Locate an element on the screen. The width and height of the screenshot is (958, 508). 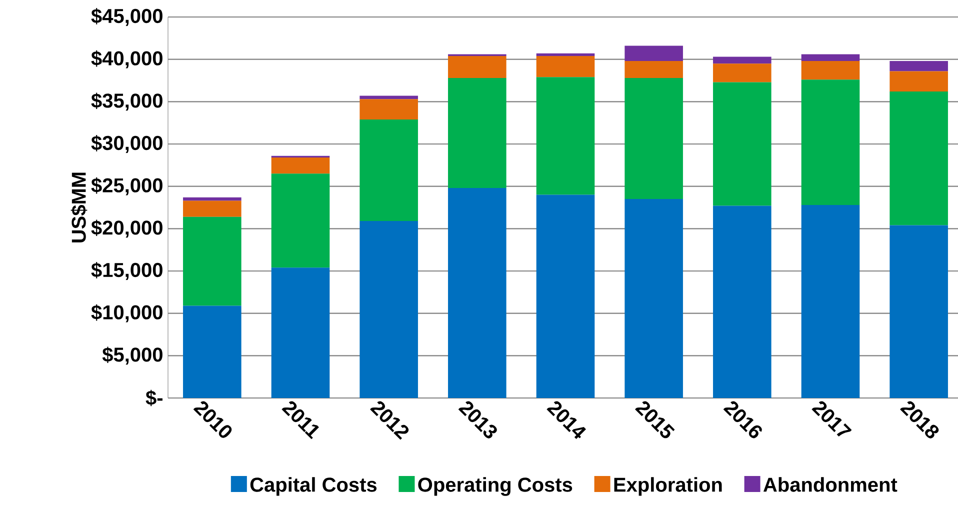
y-tick-label: $5,000 is located at coordinates (132, 355).